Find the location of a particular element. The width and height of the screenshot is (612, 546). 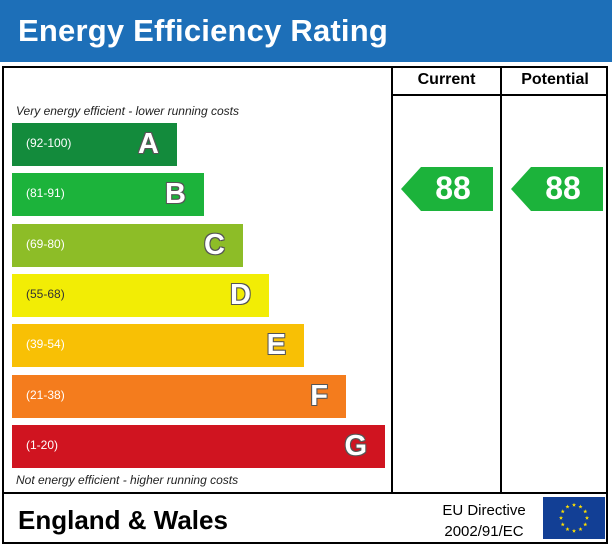

header-bar: Energy Efficiency Rating is located at coordinates (306, 31).